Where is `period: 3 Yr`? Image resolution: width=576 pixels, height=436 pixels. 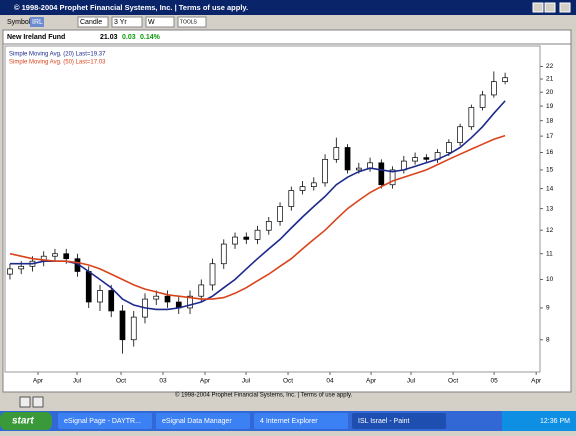
period: 3 Yr is located at coordinates (120, 22).